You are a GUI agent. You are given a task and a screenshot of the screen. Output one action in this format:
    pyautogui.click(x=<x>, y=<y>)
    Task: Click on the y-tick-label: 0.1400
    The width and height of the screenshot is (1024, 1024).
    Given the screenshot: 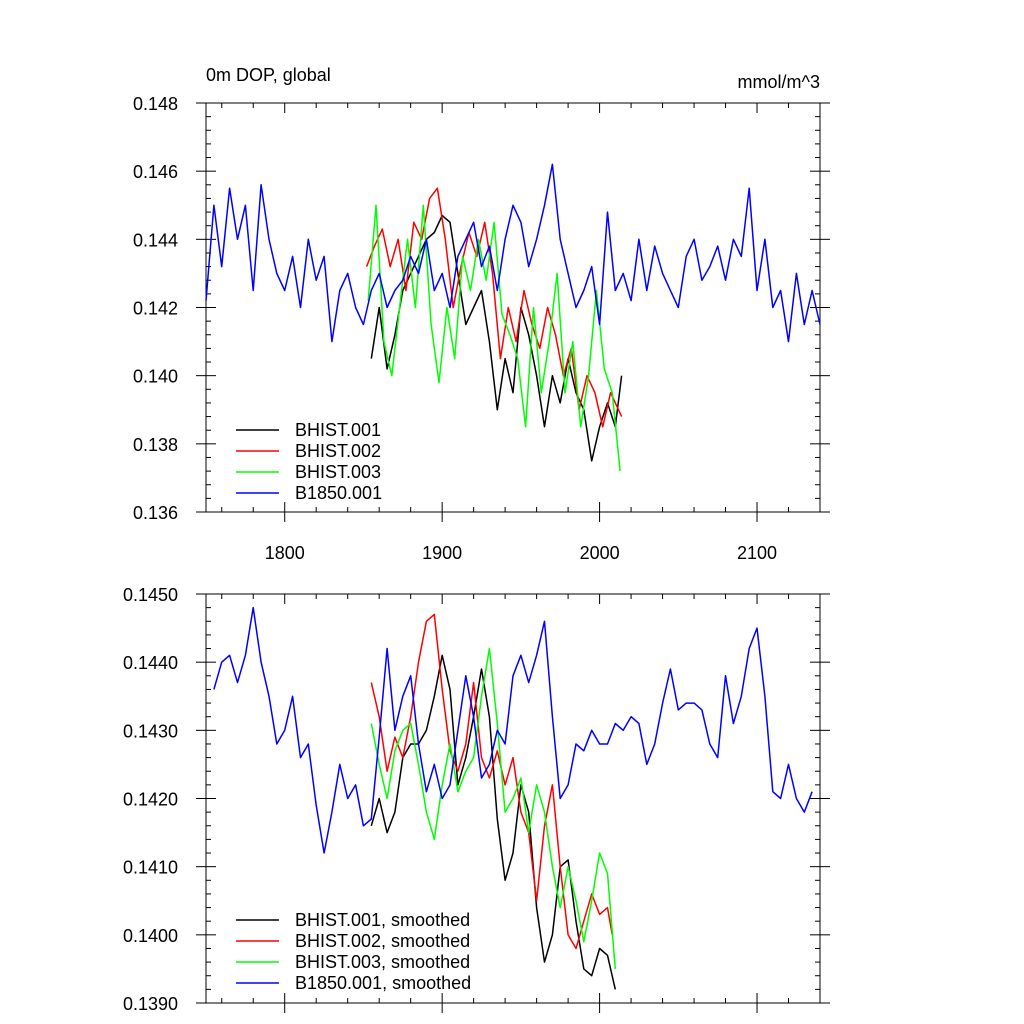 What is the action you would take?
    pyautogui.click(x=150, y=936)
    